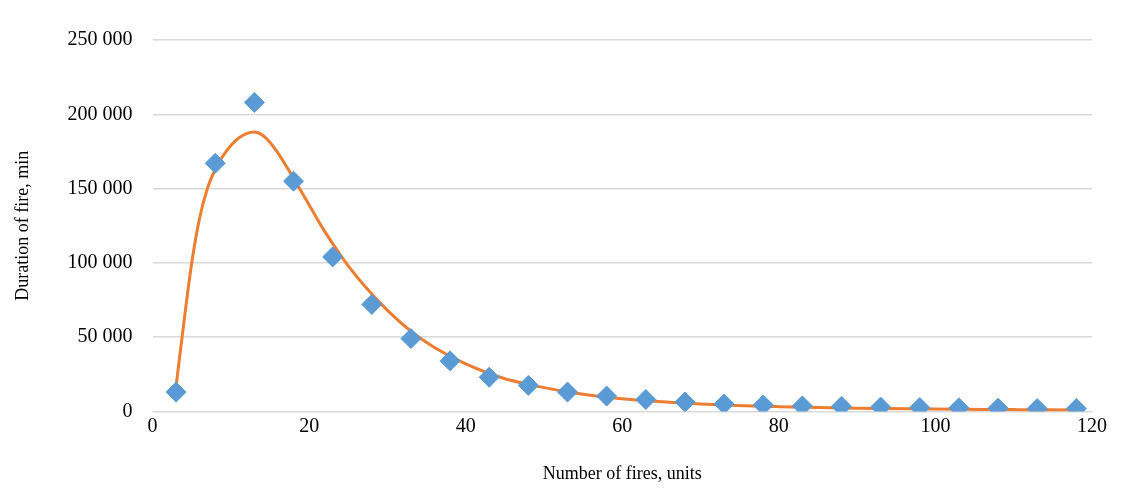 The image size is (1124, 497). What do you see at coordinates (778, 424) in the screenshot?
I see `x-tick-label: 80` at bounding box center [778, 424].